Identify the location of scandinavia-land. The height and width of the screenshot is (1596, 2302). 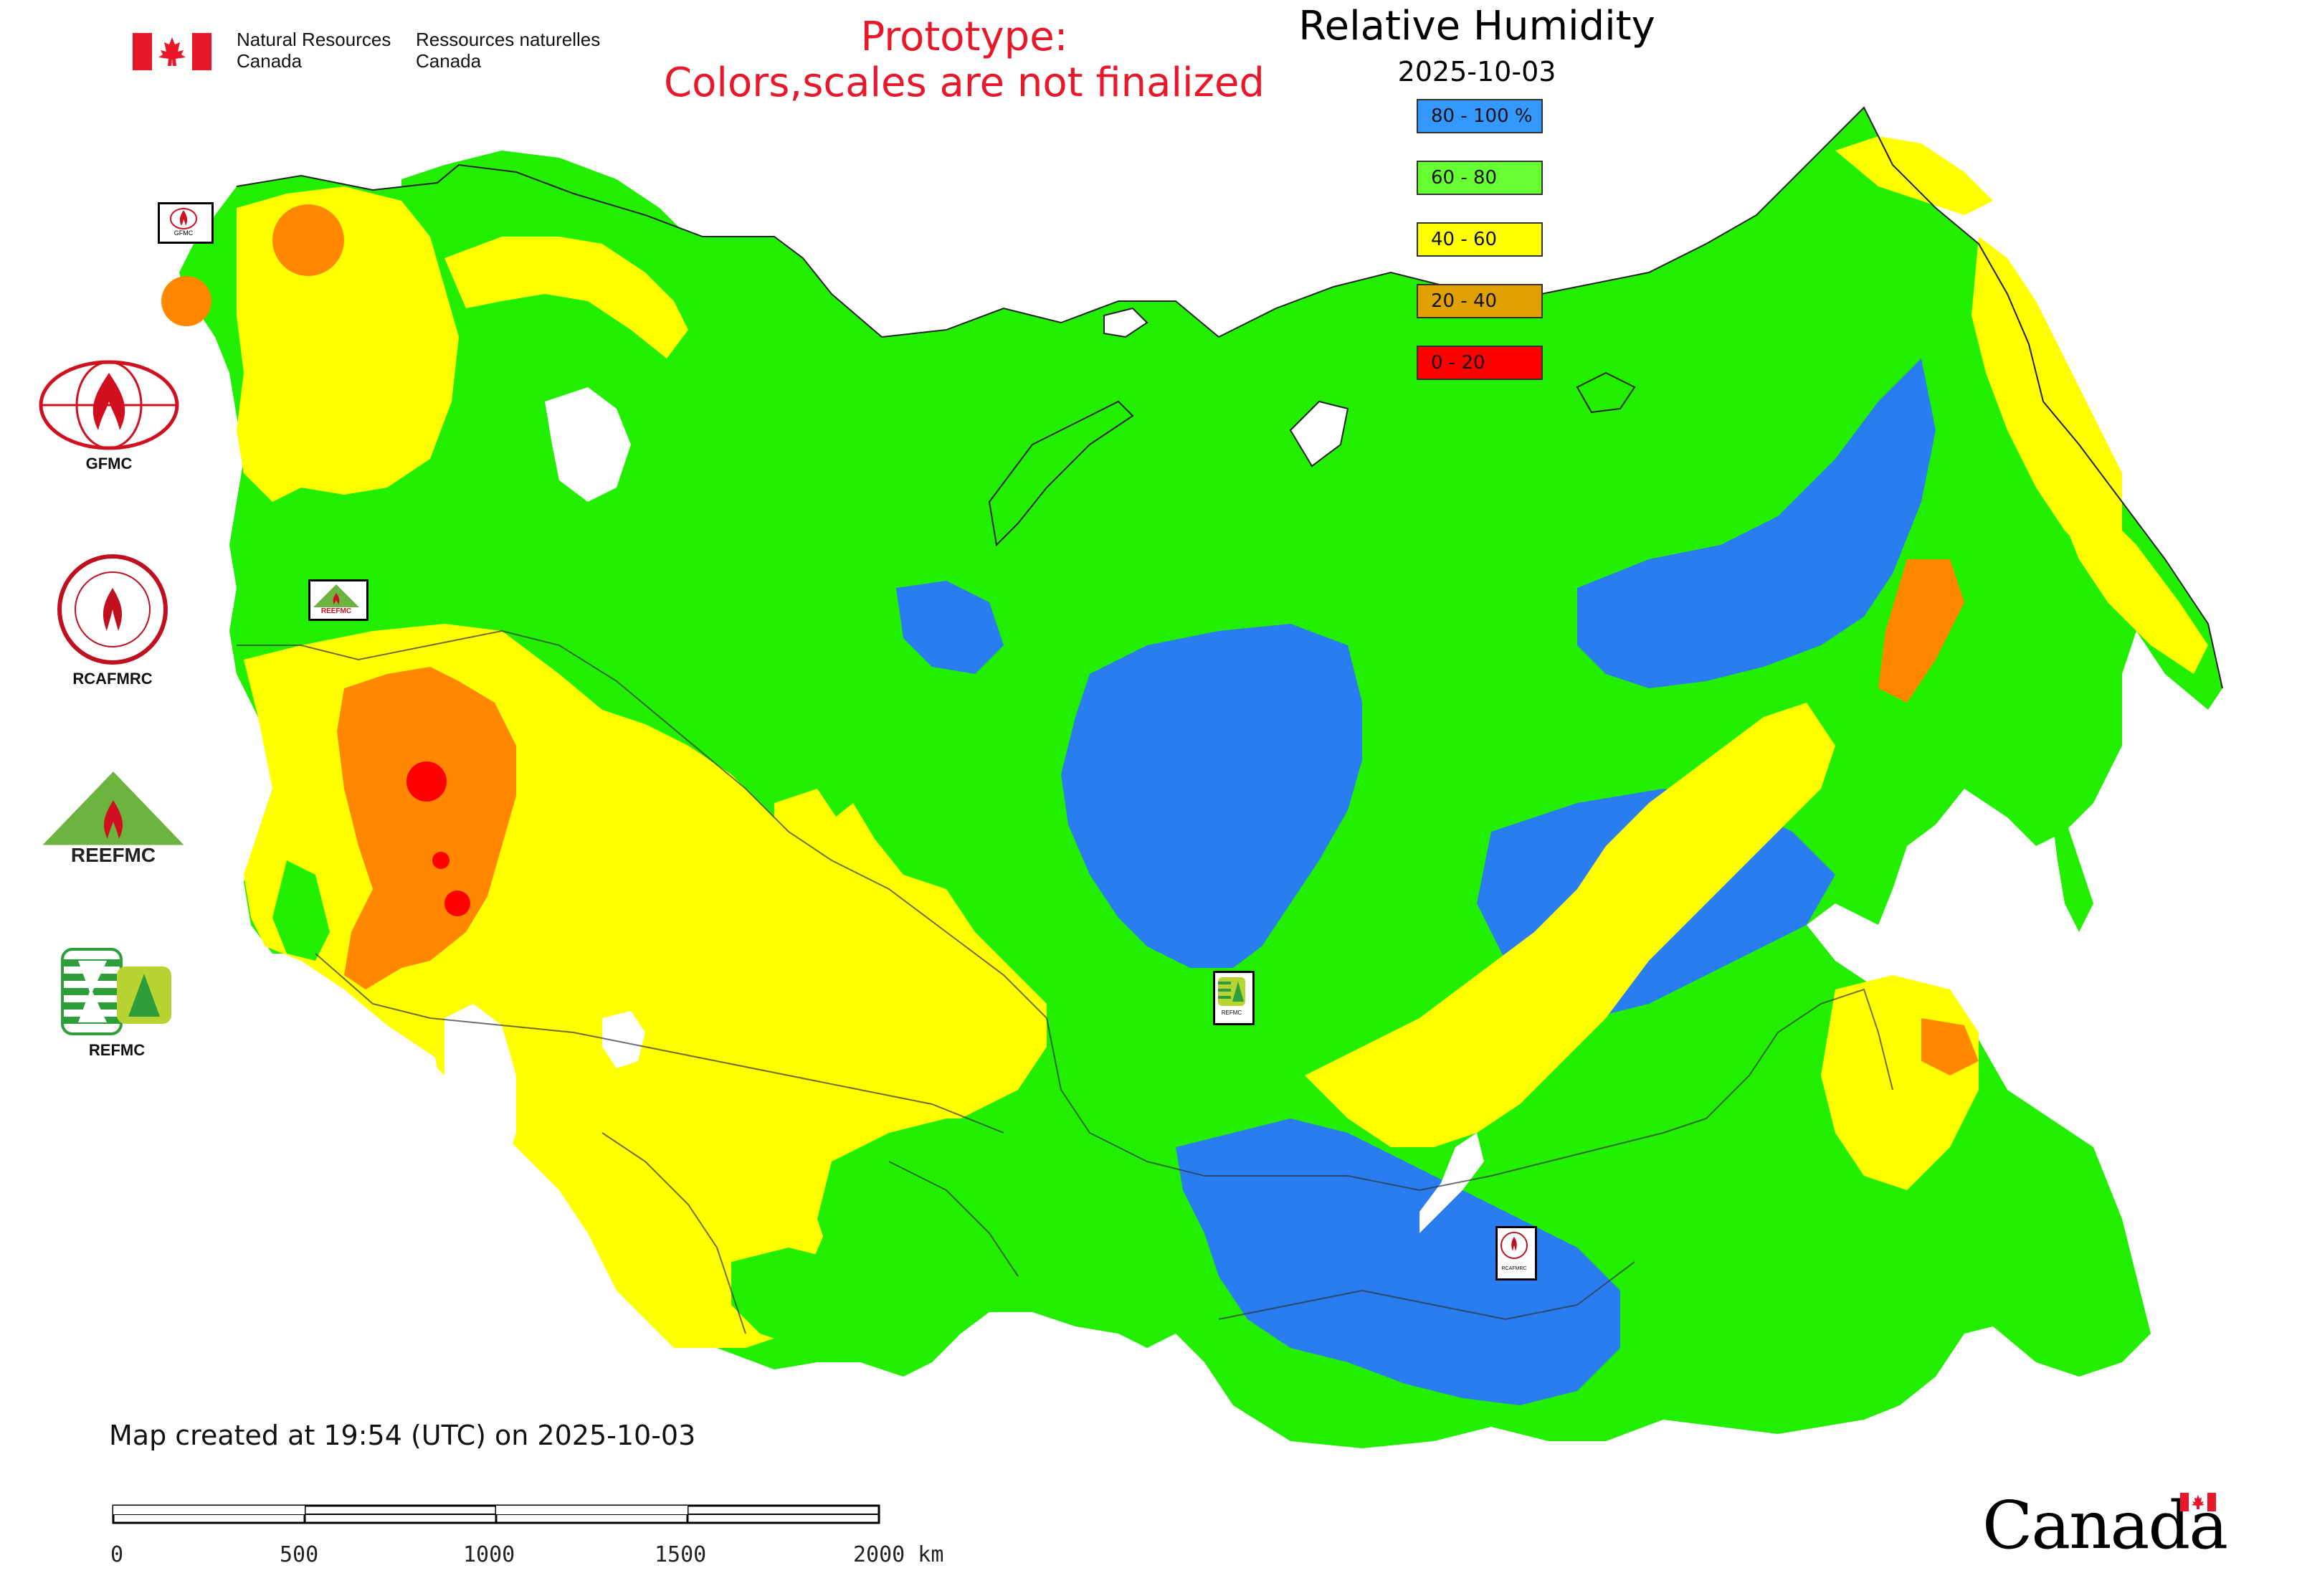
(602, 319).